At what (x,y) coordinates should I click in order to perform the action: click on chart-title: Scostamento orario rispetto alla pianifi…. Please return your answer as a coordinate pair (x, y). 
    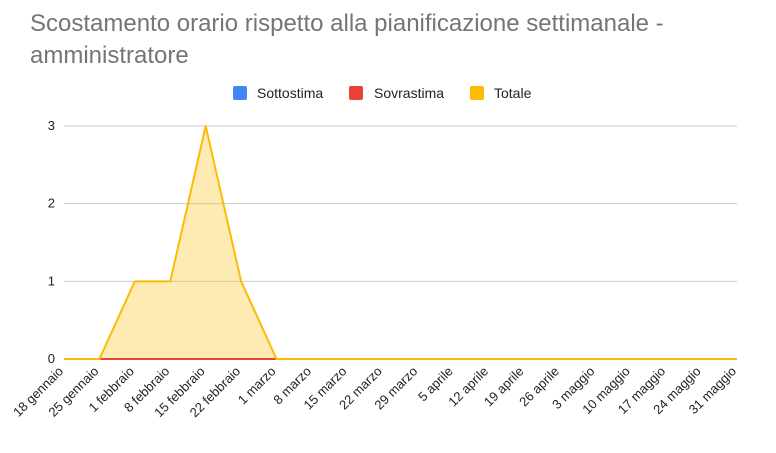
    Looking at the image, I should click on (347, 39).